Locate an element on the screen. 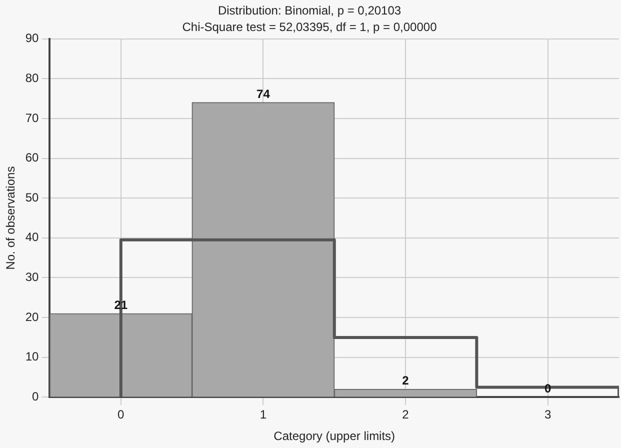  y-tick-label: 70 is located at coordinates (32, 117).